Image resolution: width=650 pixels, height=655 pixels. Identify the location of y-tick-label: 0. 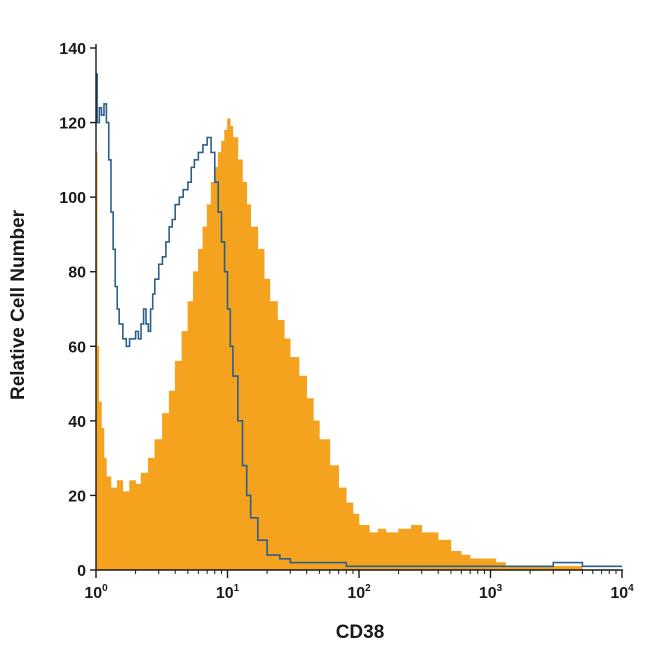
(81, 571).